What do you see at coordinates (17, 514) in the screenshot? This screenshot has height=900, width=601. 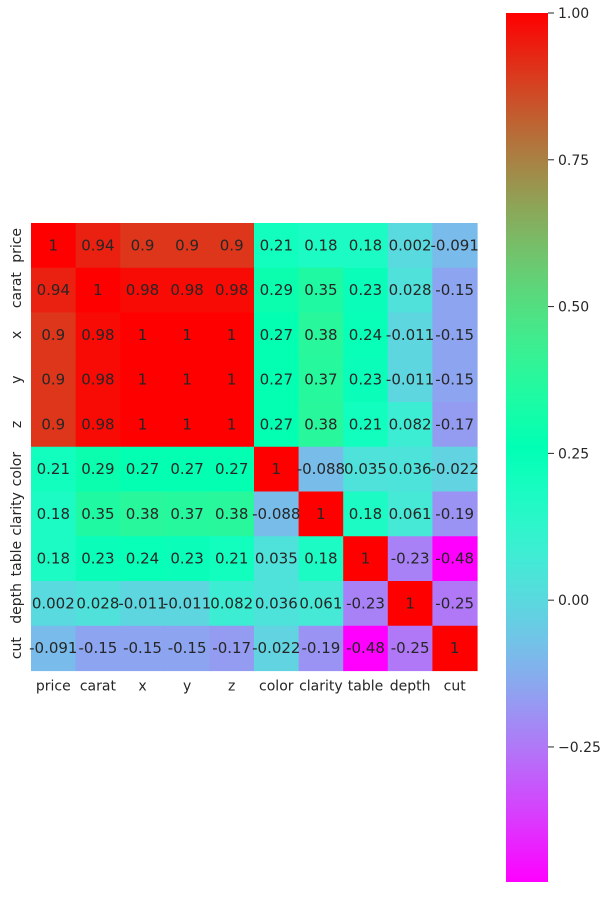 I see `y-tick-label: clarity` at bounding box center [17, 514].